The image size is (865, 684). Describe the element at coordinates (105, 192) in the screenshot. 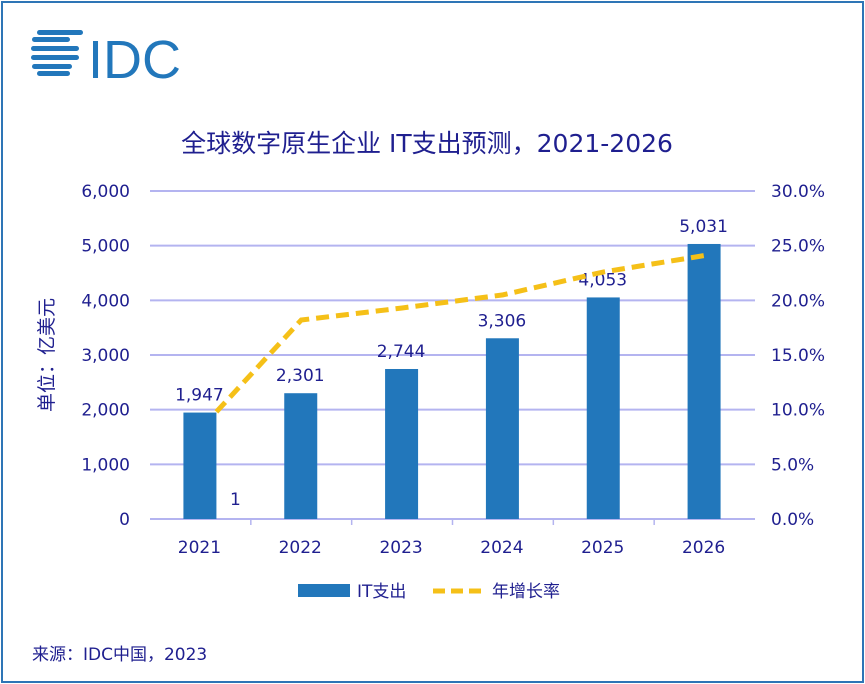

I see `y-tick-label: 6,000` at that location.